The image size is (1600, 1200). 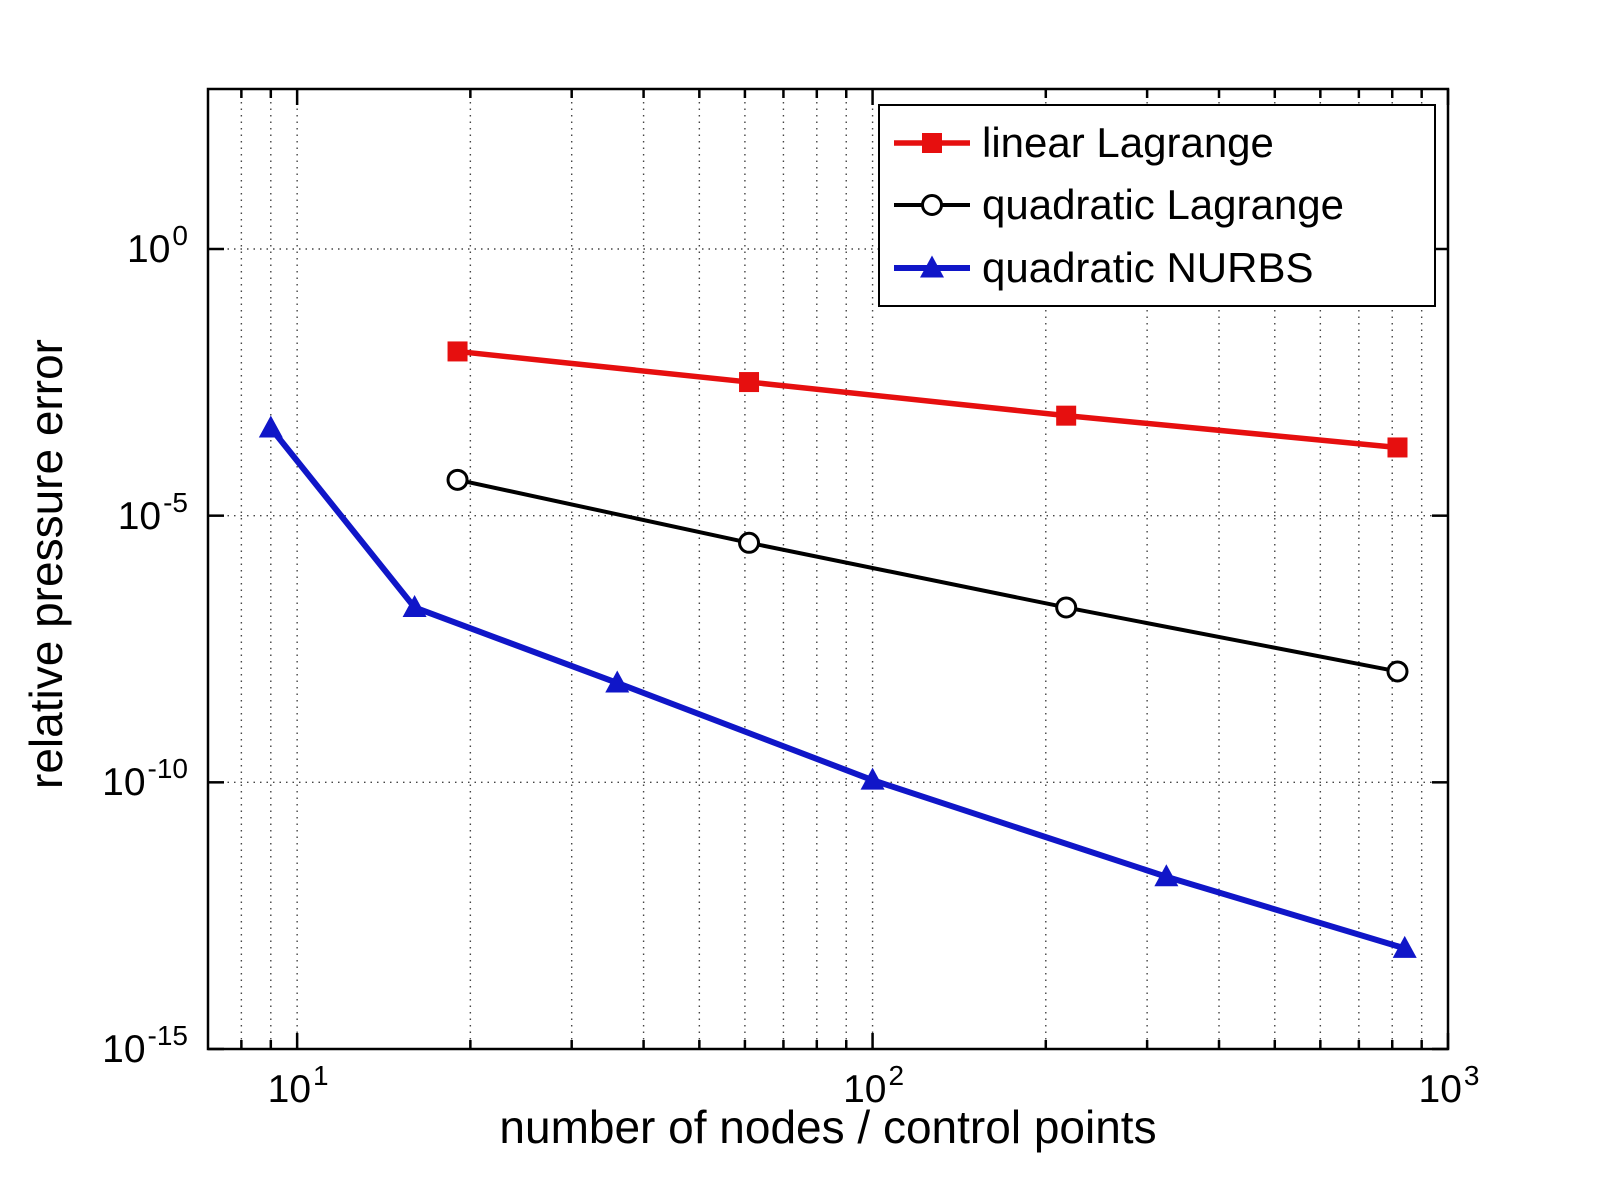 I want to click on legend-entry: linear Lagrange, so click(x=1163, y=143).